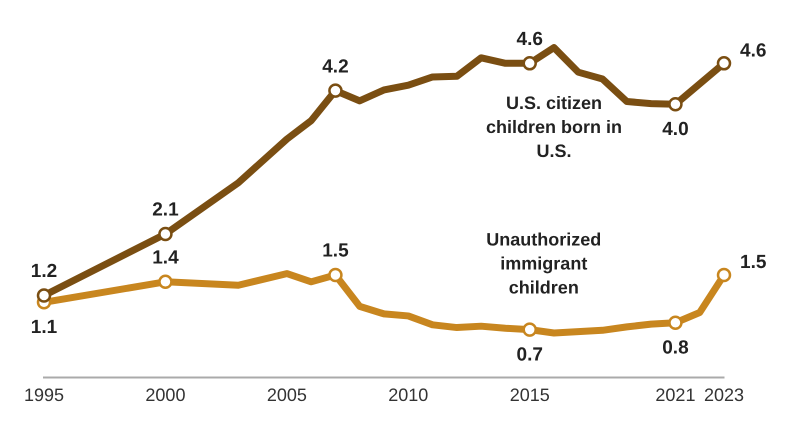 The width and height of the screenshot is (788, 427). I want to click on x-tick-label: 2021, so click(675, 395).